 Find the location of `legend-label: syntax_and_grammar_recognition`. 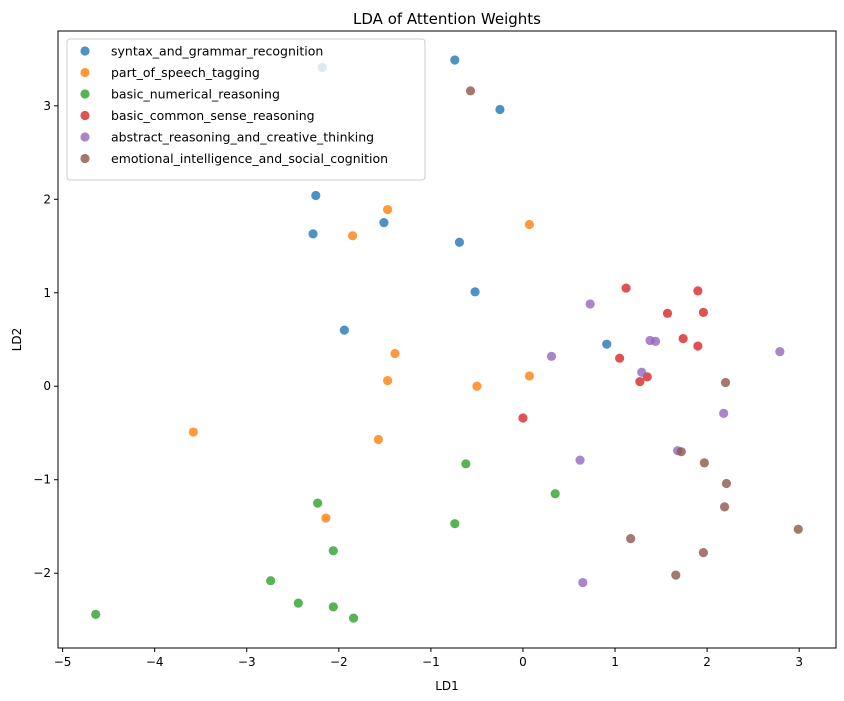

legend-label: syntax_and_grammar_recognition is located at coordinates (217, 51).